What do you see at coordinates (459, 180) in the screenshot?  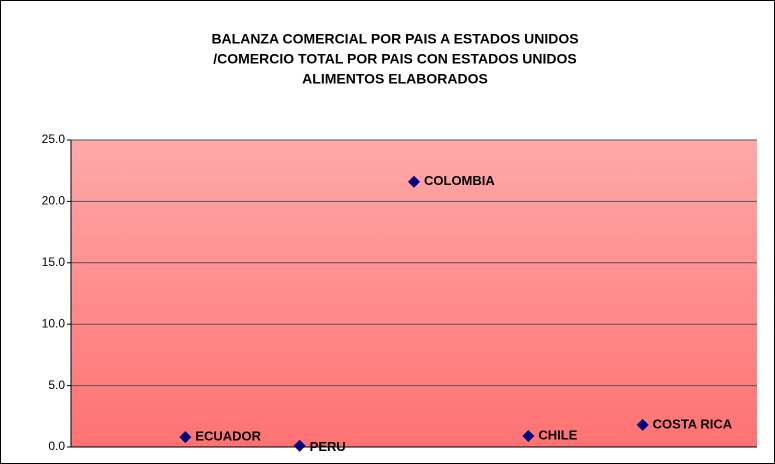 I see `point-label: COLOMBIA` at bounding box center [459, 180].